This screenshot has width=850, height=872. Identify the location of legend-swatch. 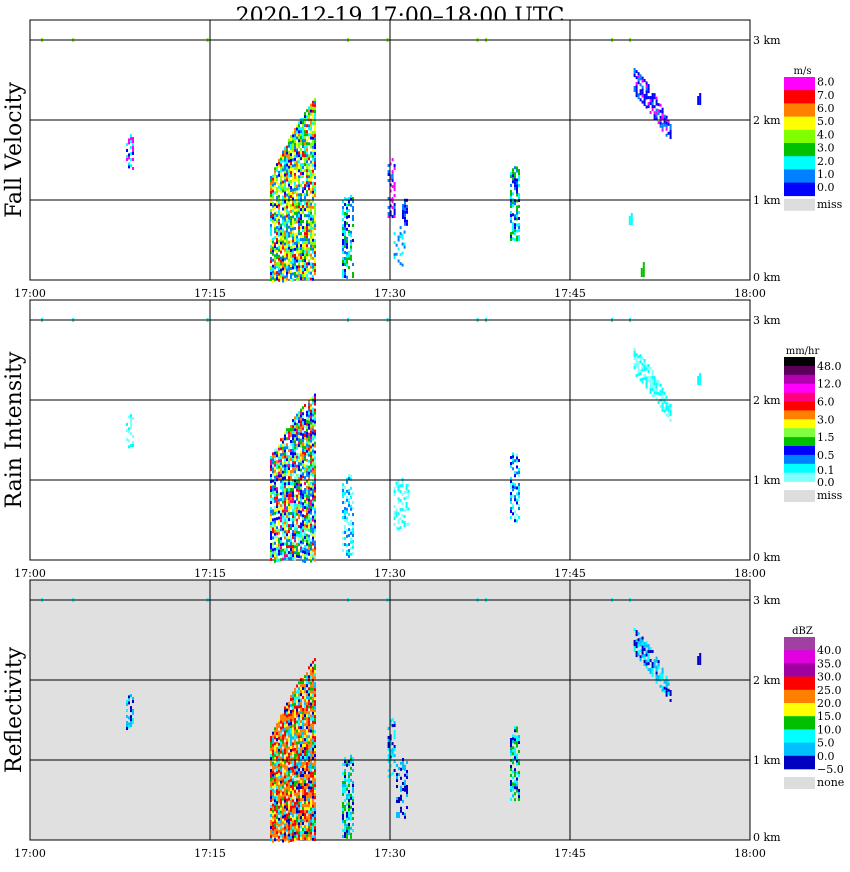
(799, 370).